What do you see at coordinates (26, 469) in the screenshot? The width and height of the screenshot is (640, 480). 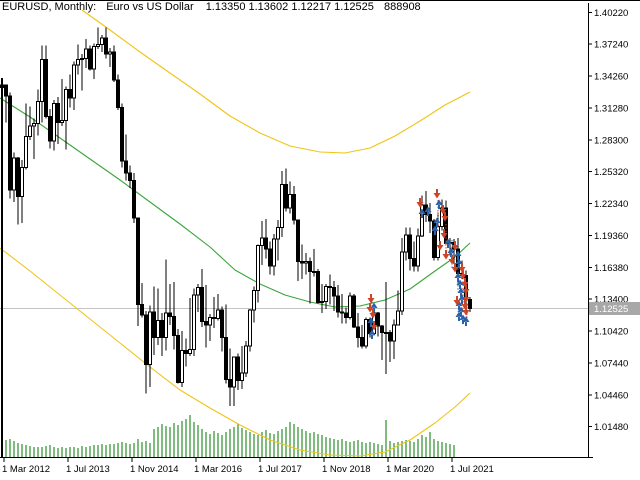 I see `svg-text: 1 Mar 2012` at bounding box center [26, 469].